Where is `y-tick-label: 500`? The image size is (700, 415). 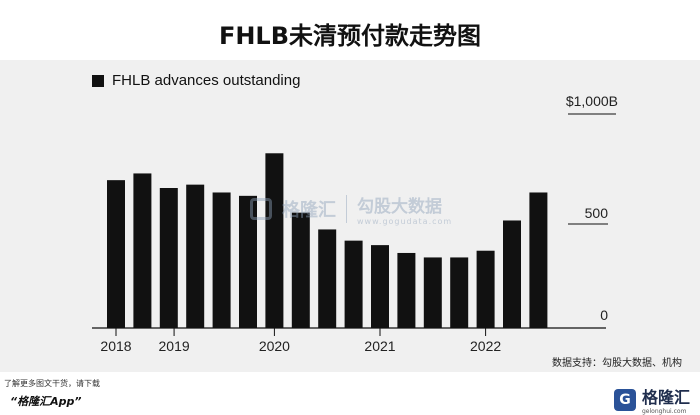
y-tick-label: 500 is located at coordinates (597, 213).